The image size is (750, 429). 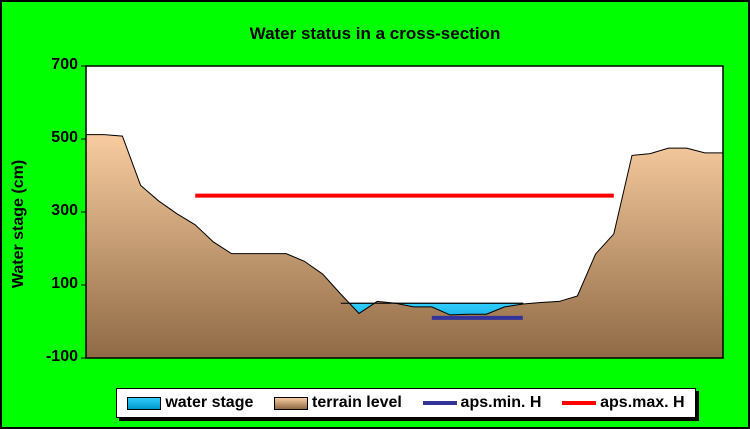 What do you see at coordinates (291, 403) in the screenshot?
I see `terrain-level-swatch` at bounding box center [291, 403].